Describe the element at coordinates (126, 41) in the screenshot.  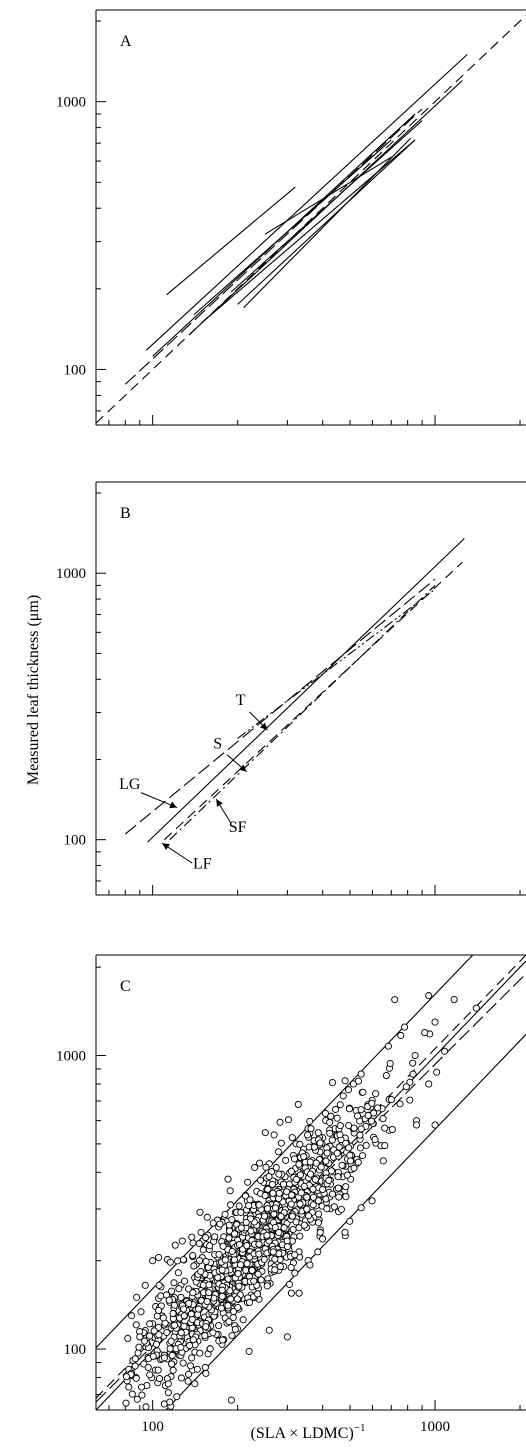
I see `panel-letter: A` at that location.